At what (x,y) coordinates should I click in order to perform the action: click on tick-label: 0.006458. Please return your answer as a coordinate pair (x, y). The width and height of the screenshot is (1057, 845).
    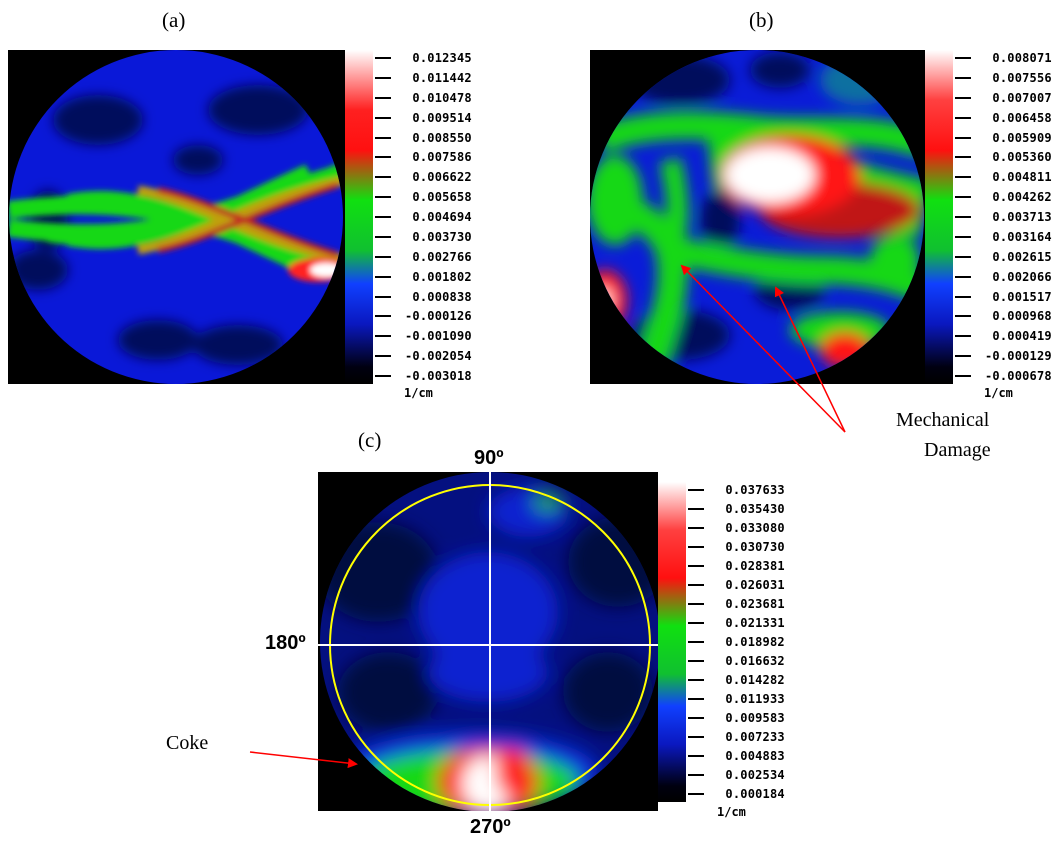
    Looking at the image, I should click on (1018, 117).